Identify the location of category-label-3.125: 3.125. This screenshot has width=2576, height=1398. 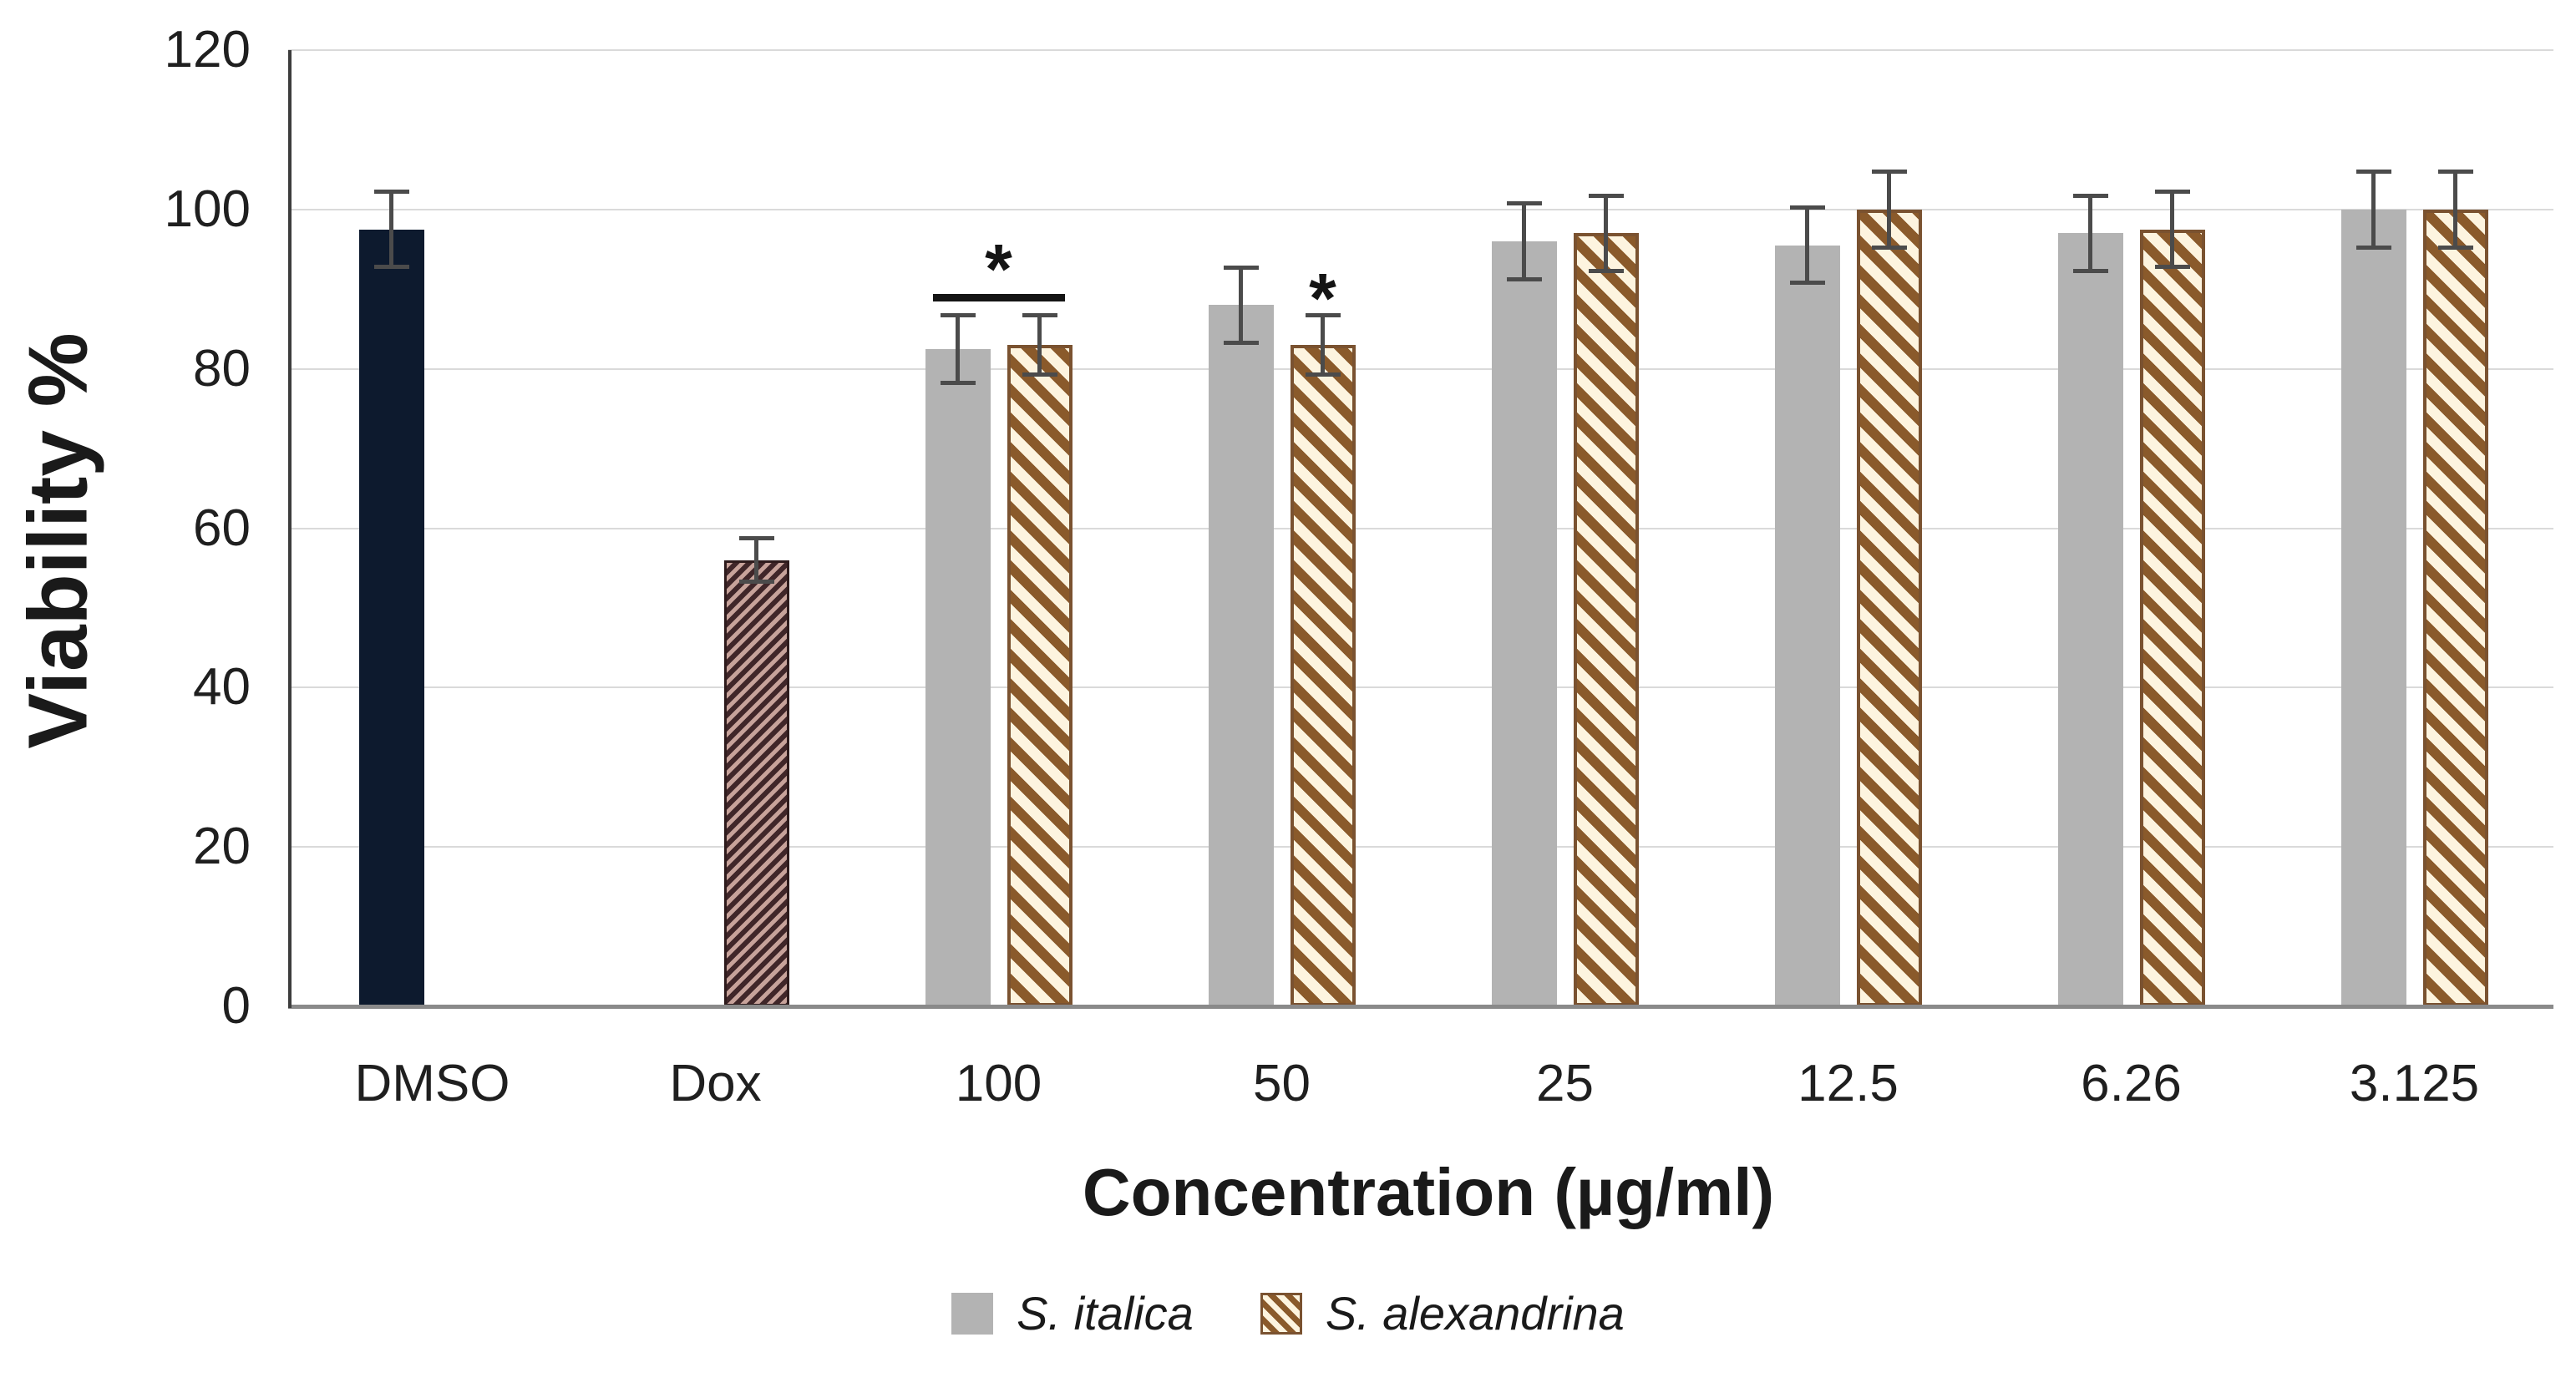
(2414, 1083).